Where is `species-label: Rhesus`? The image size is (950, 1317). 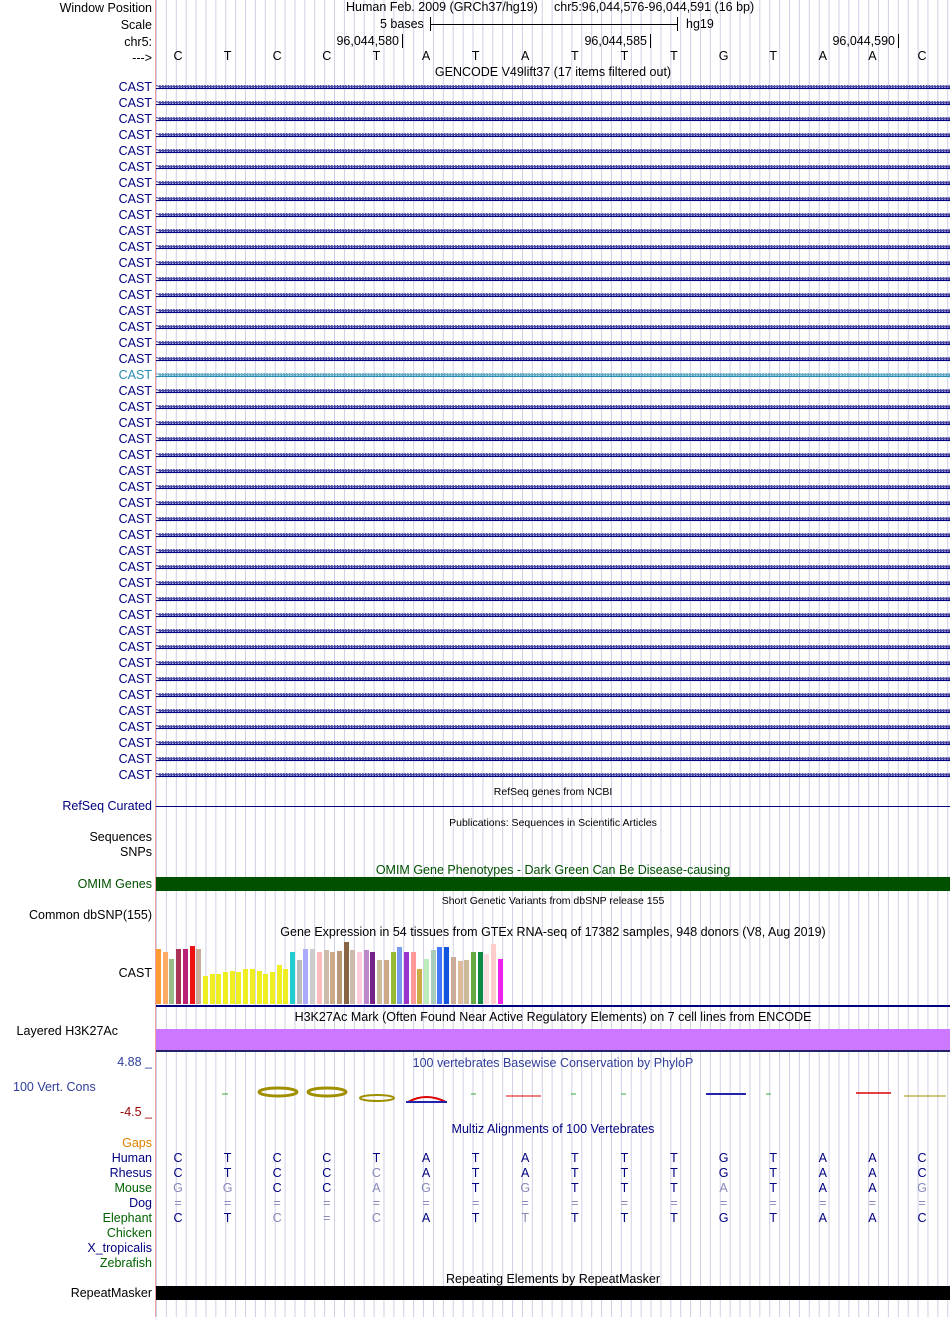 species-label: Rhesus is located at coordinates (130, 1173).